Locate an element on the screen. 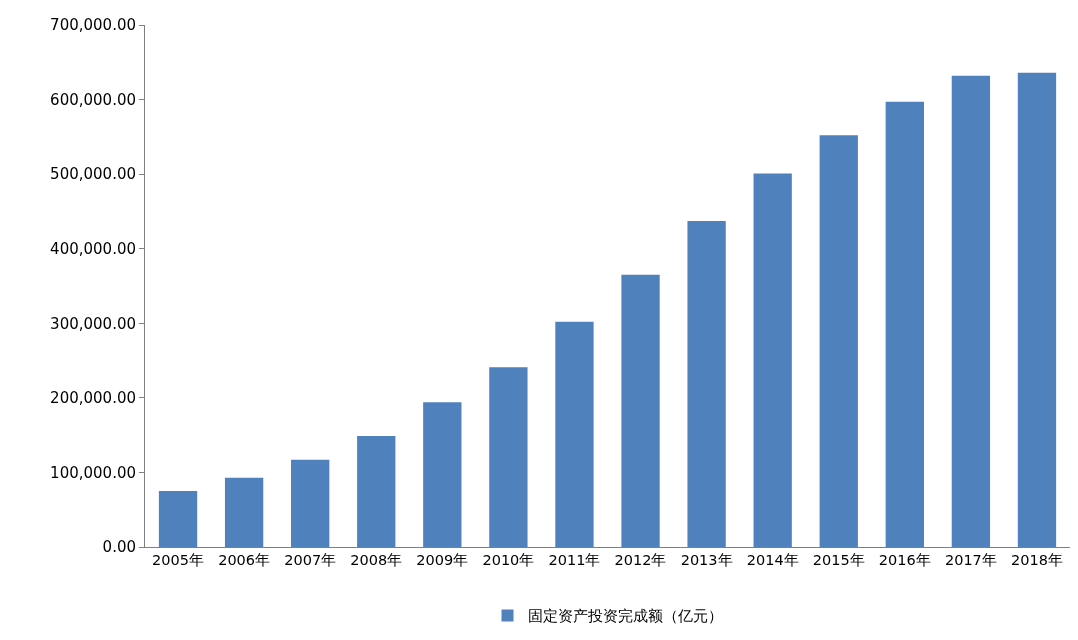 This screenshot has height=640, width=1078. x-tick-label: 2005年 is located at coordinates (178, 560).